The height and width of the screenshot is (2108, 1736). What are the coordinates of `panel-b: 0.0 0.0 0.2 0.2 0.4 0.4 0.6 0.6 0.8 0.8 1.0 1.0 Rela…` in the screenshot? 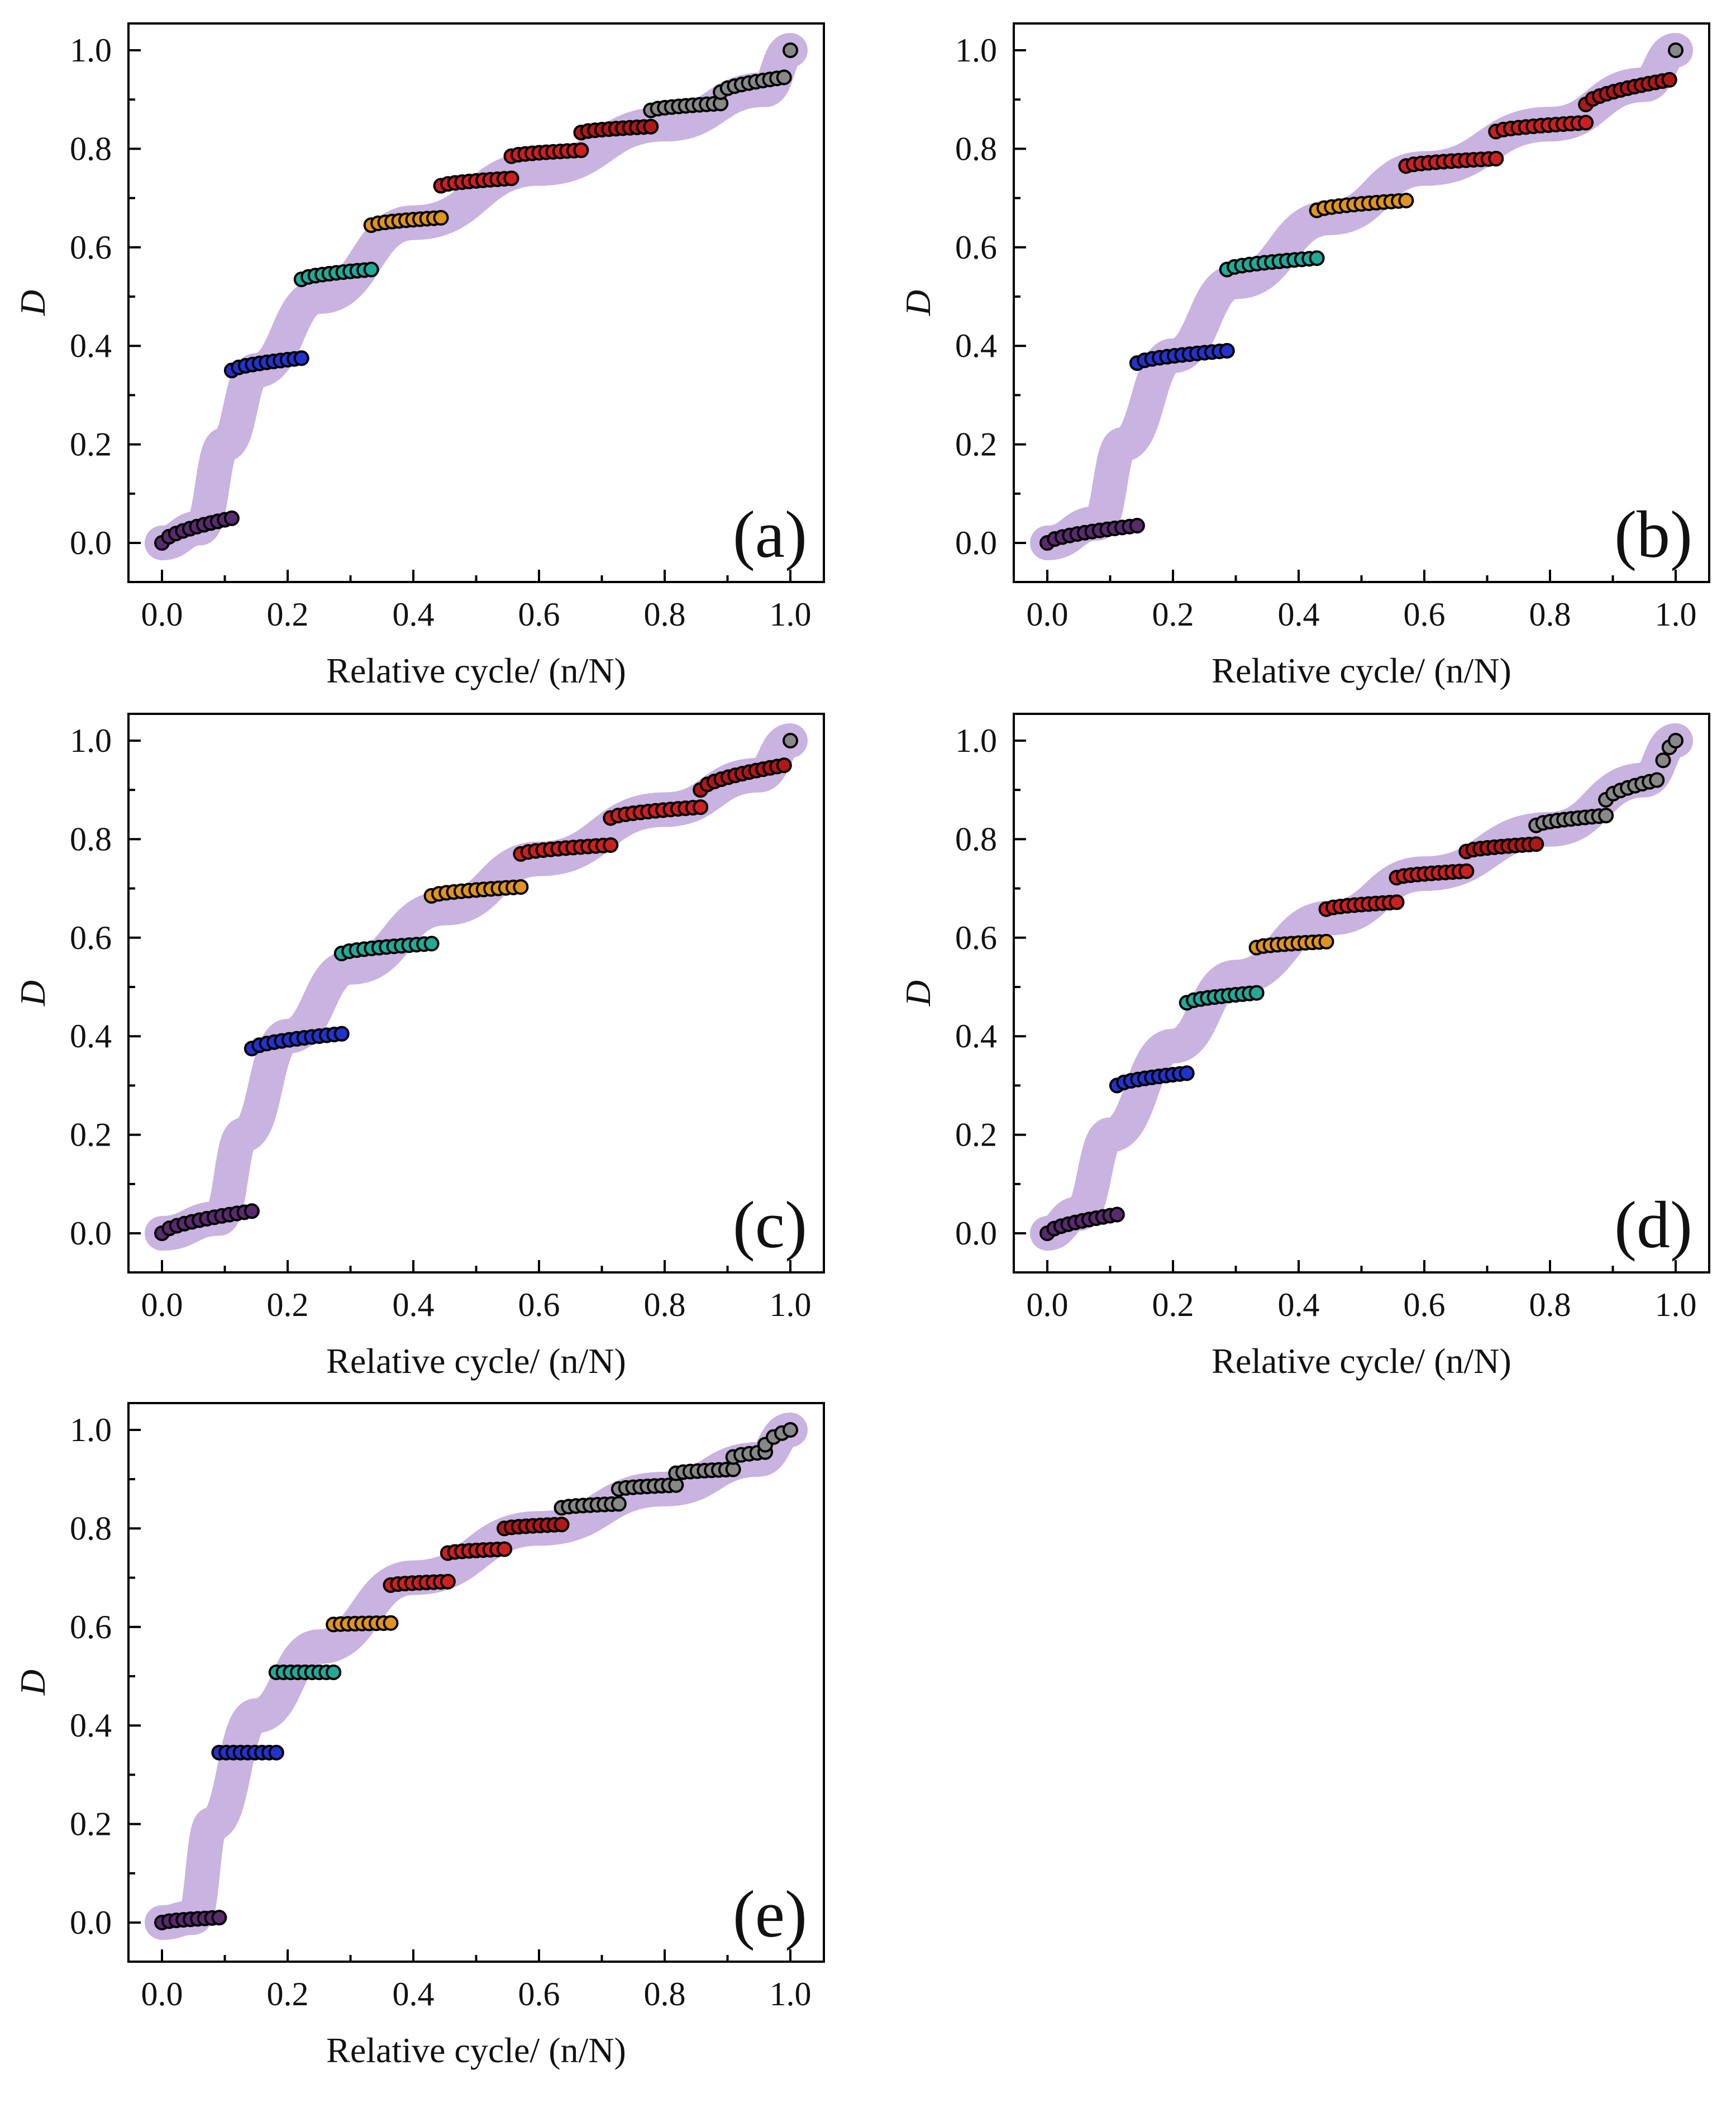 It's located at (1304, 356).